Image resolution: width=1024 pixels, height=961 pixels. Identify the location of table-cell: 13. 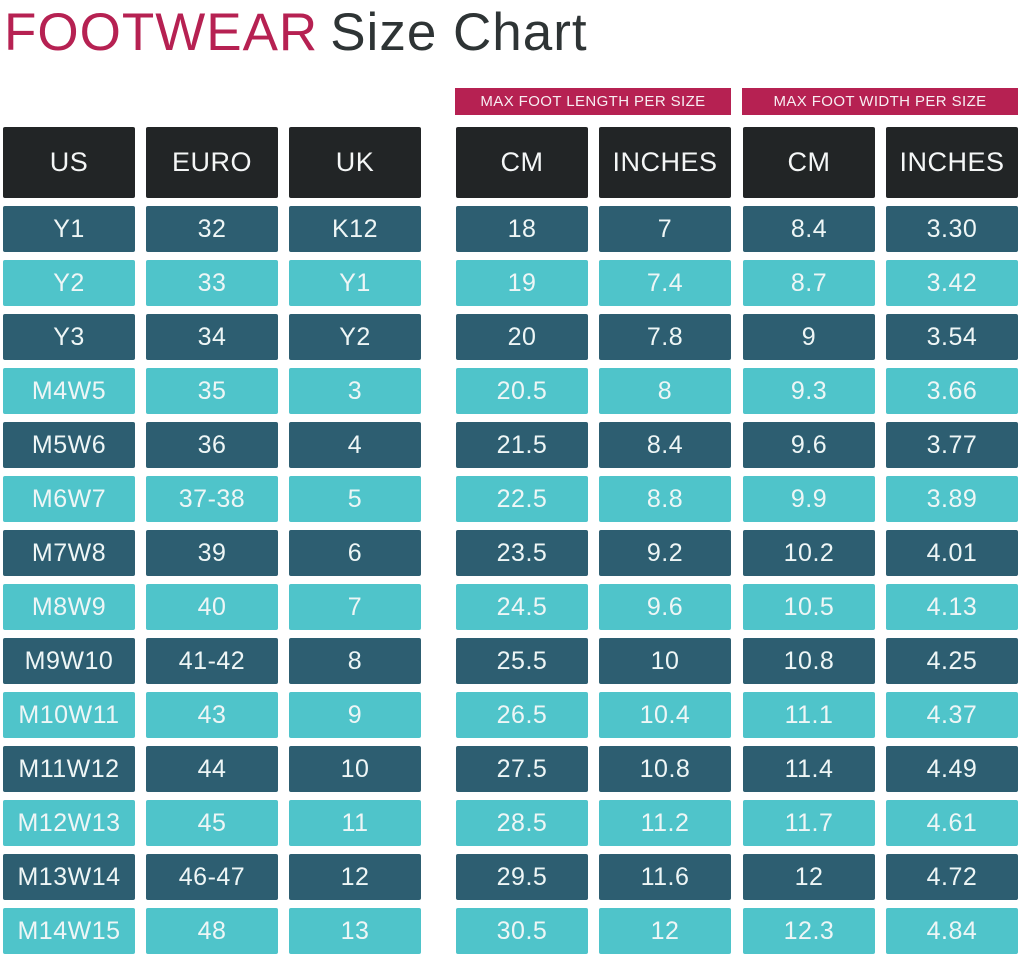
(355, 931).